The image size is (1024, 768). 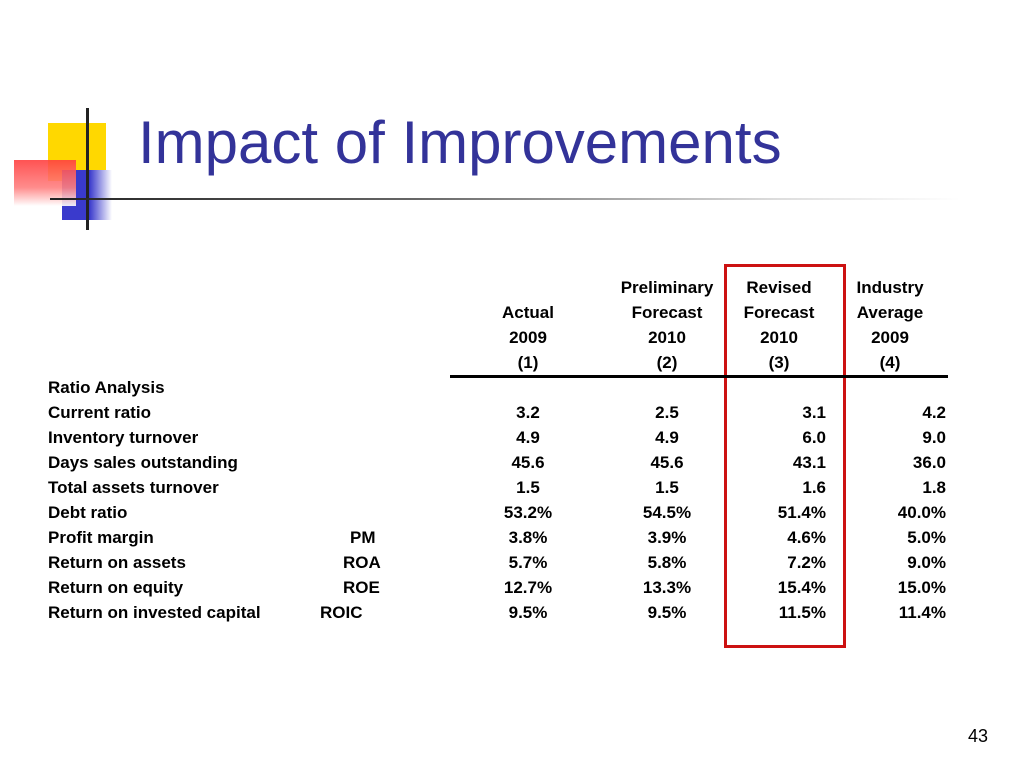 What do you see at coordinates (667, 587) in the screenshot?
I see `table-cell: 13.3%` at bounding box center [667, 587].